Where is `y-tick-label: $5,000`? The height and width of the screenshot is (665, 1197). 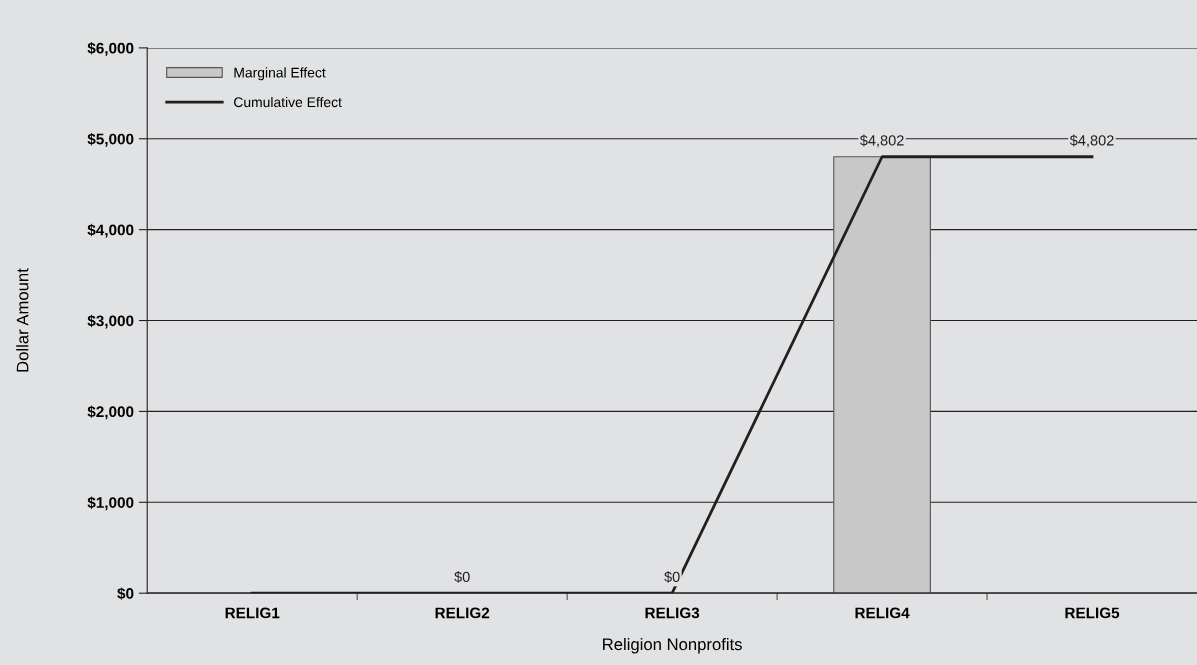 y-tick-label: $5,000 is located at coordinates (110, 139).